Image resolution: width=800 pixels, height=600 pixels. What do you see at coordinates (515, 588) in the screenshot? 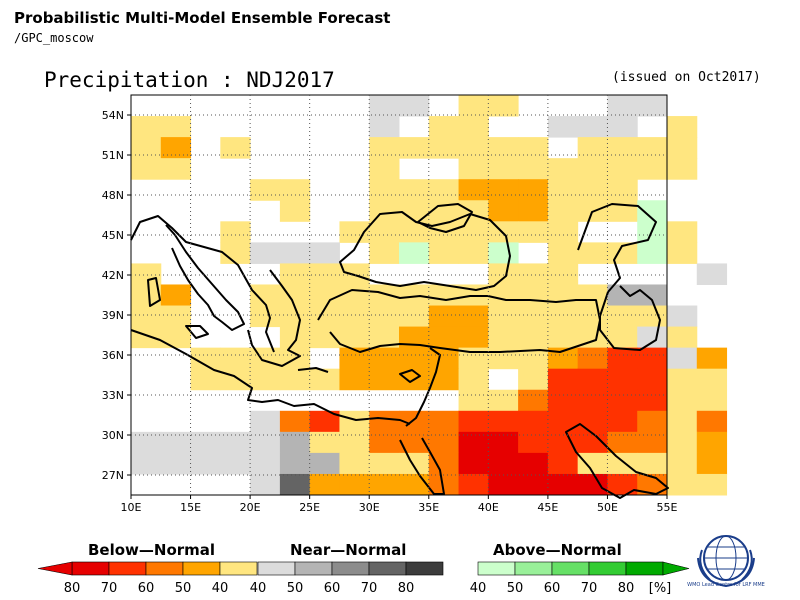
I see `legend-tick-label: 50` at bounding box center [515, 588].